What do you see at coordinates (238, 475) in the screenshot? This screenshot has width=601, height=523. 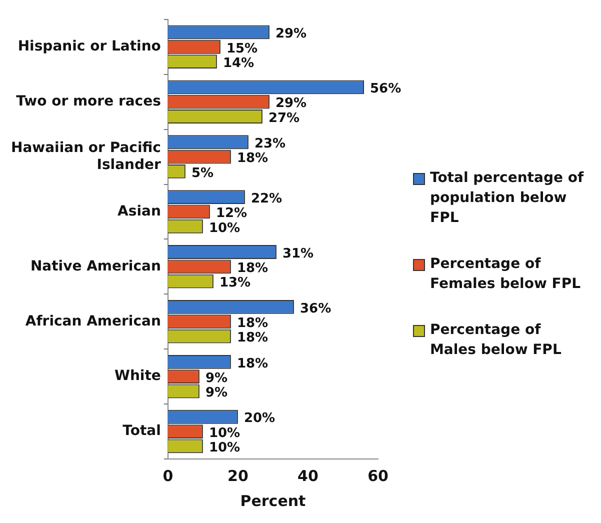 I see `x-tick-label: 20` at bounding box center [238, 475].